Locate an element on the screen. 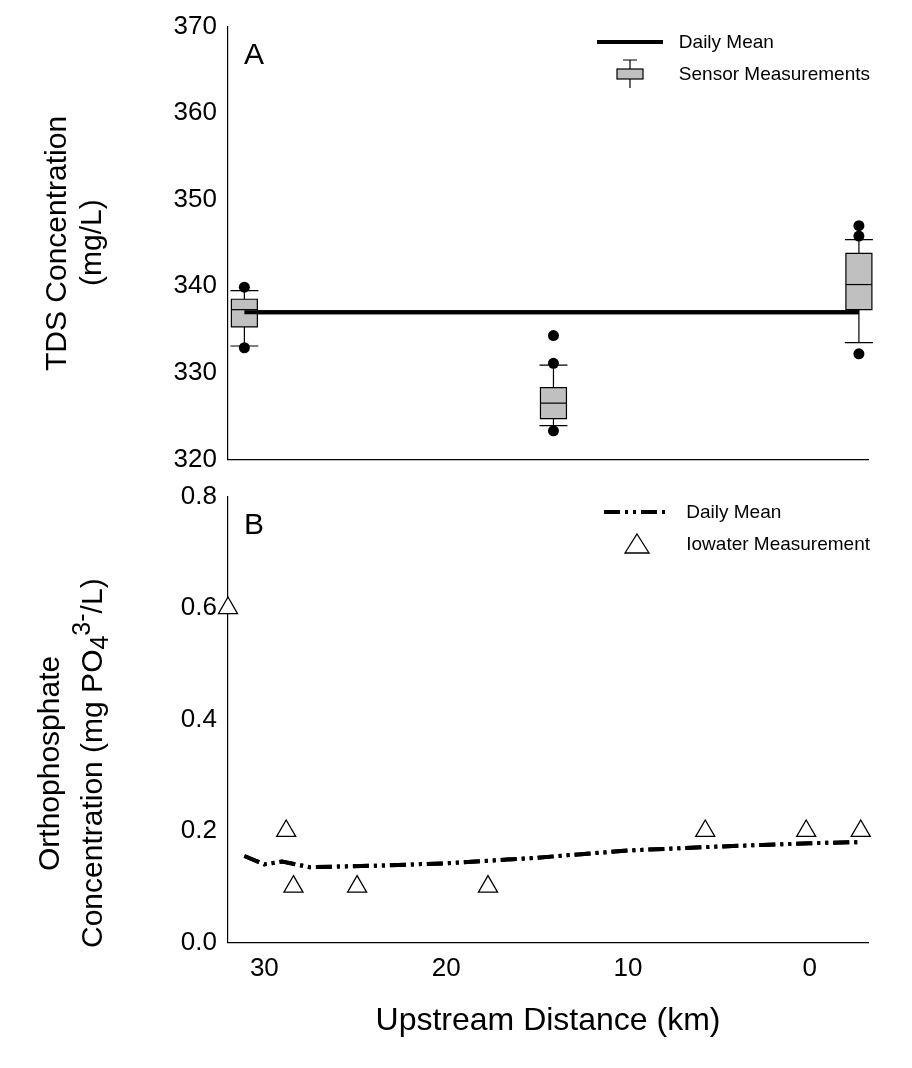  x-axis-title: Upstream Distance (km) is located at coordinates (548, 1018).